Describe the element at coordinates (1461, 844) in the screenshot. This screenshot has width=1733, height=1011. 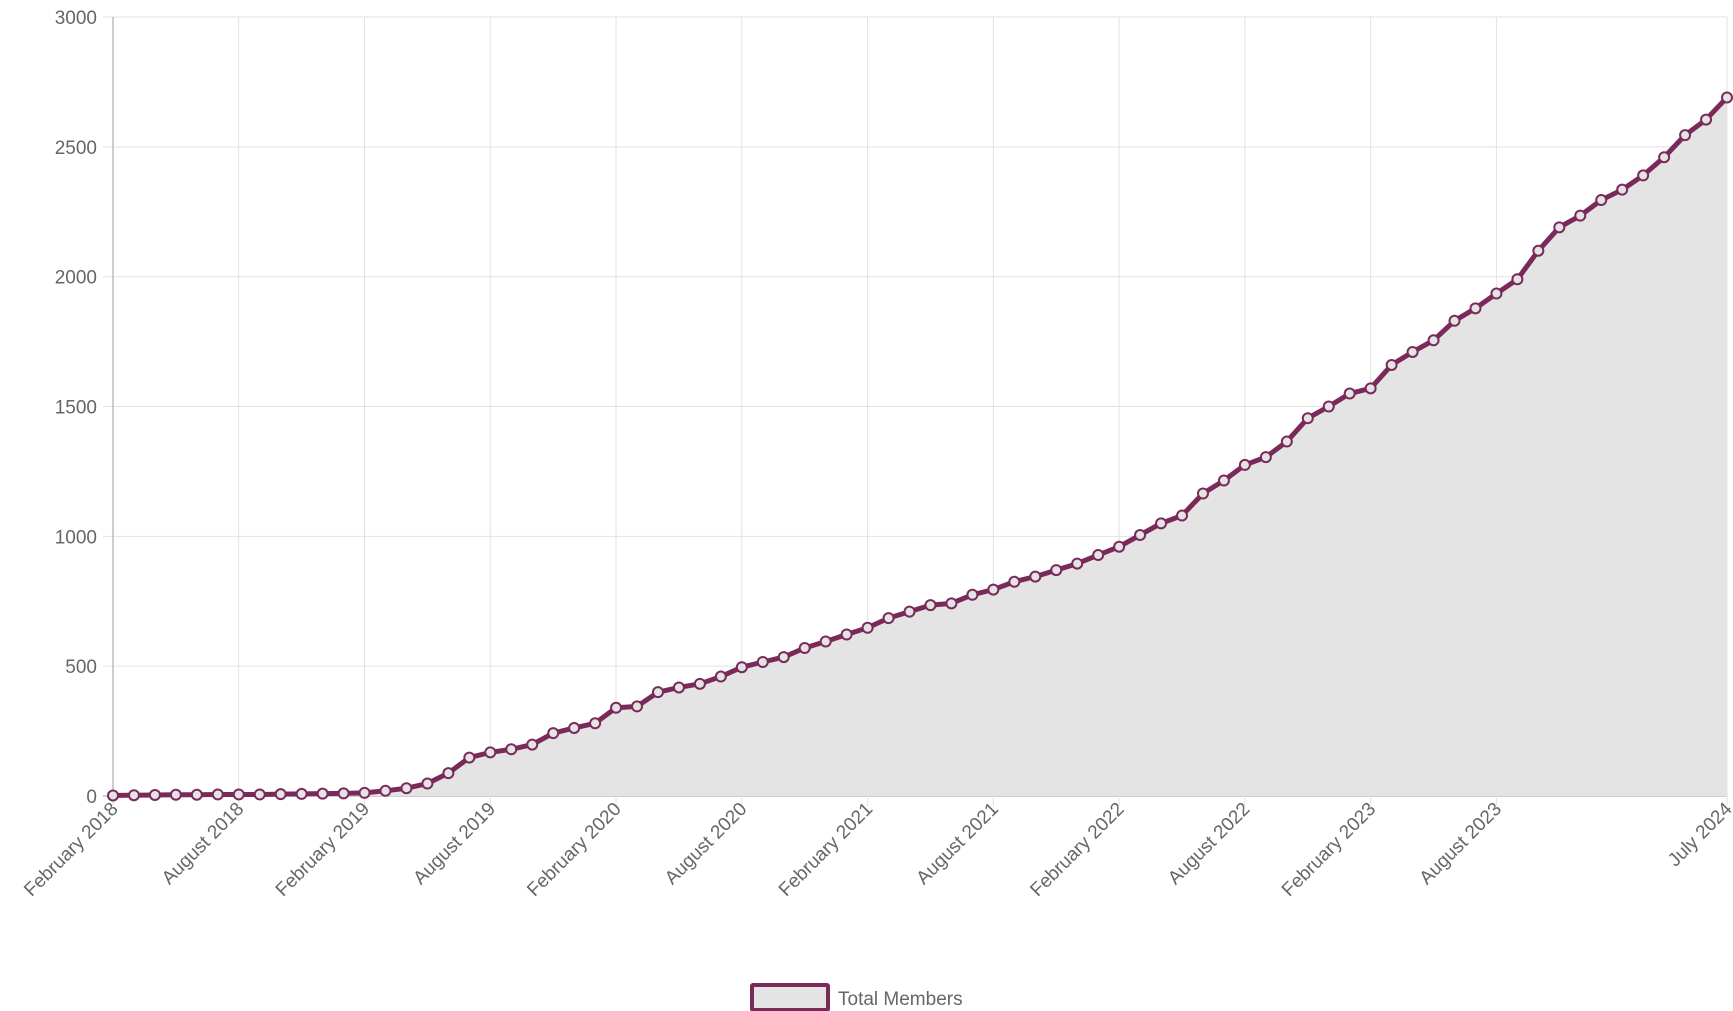
I see `x-tick-label-2023-08: August 2023` at that location.